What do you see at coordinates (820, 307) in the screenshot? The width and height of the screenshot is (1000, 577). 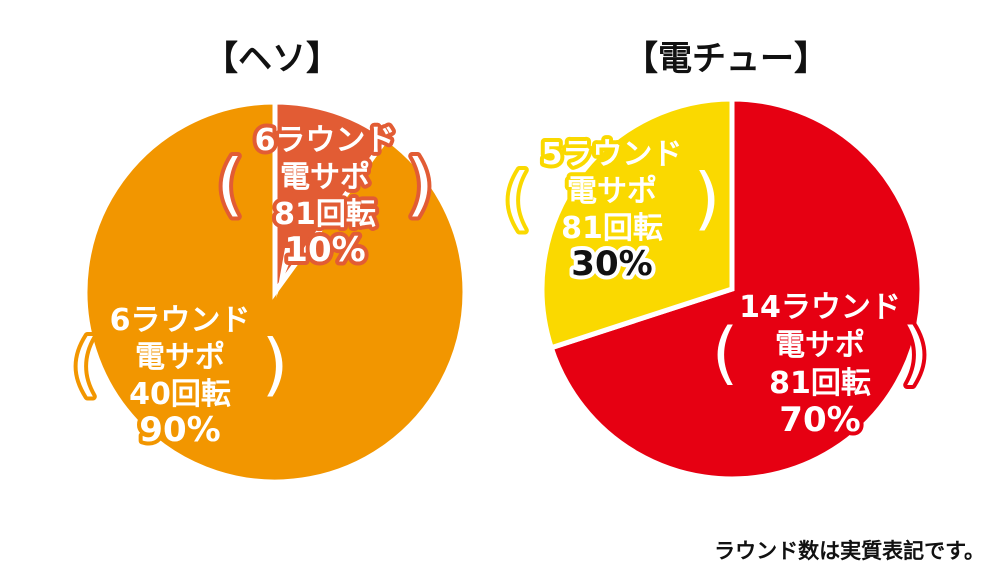 I see `slice-label-line: 14ラウンド` at bounding box center [820, 307].